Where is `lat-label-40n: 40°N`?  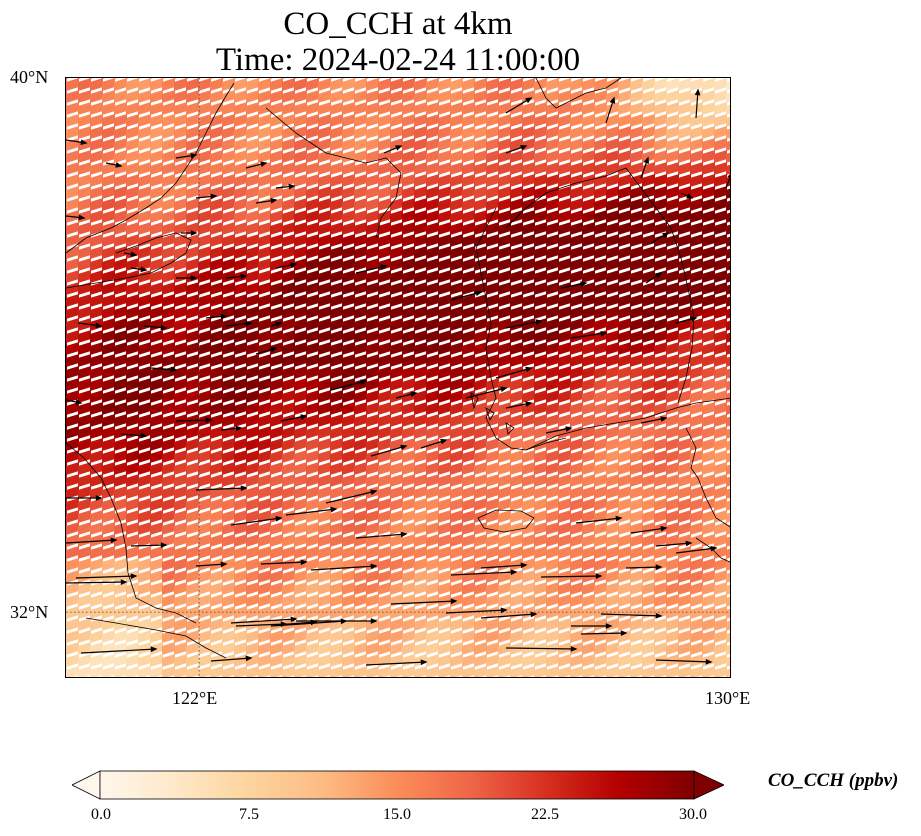 lat-label-40n: 40°N is located at coordinates (29, 77).